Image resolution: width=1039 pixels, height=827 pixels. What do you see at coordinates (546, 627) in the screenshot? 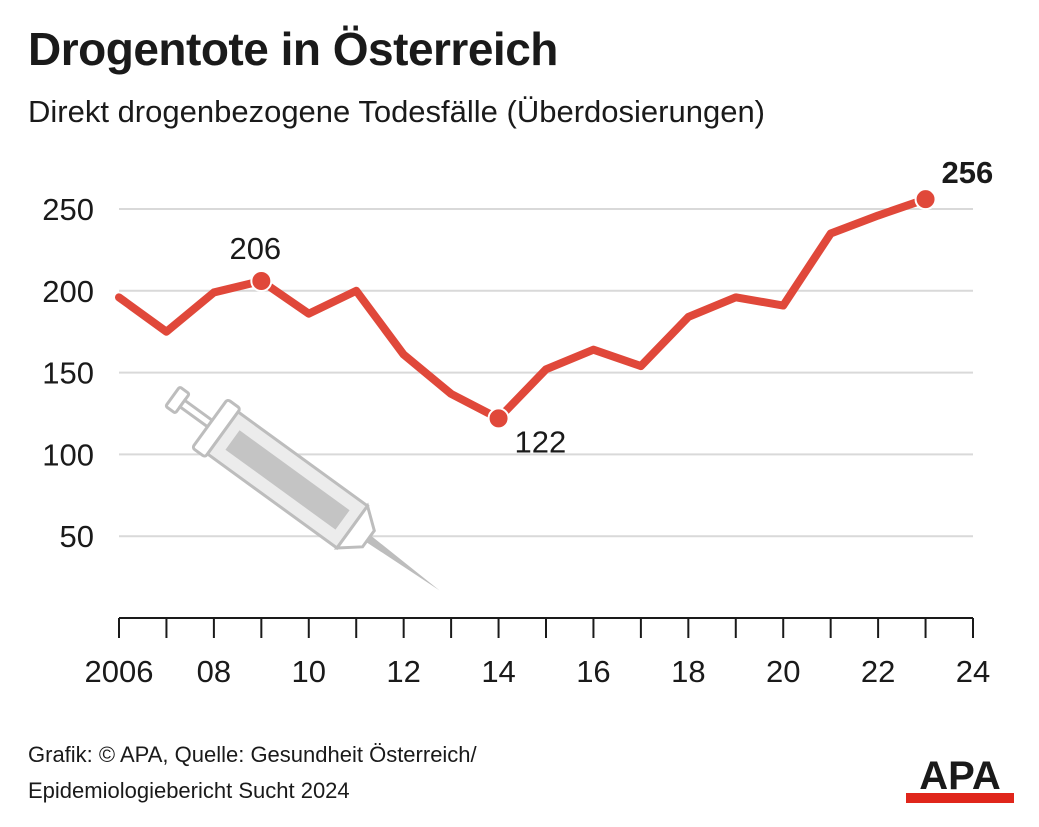
I see `x-axis` at bounding box center [546, 627].